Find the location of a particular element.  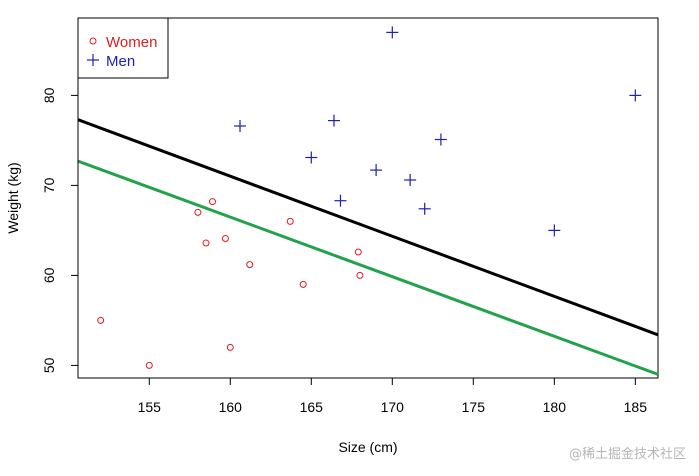

legend-box is located at coordinates (123, 48).